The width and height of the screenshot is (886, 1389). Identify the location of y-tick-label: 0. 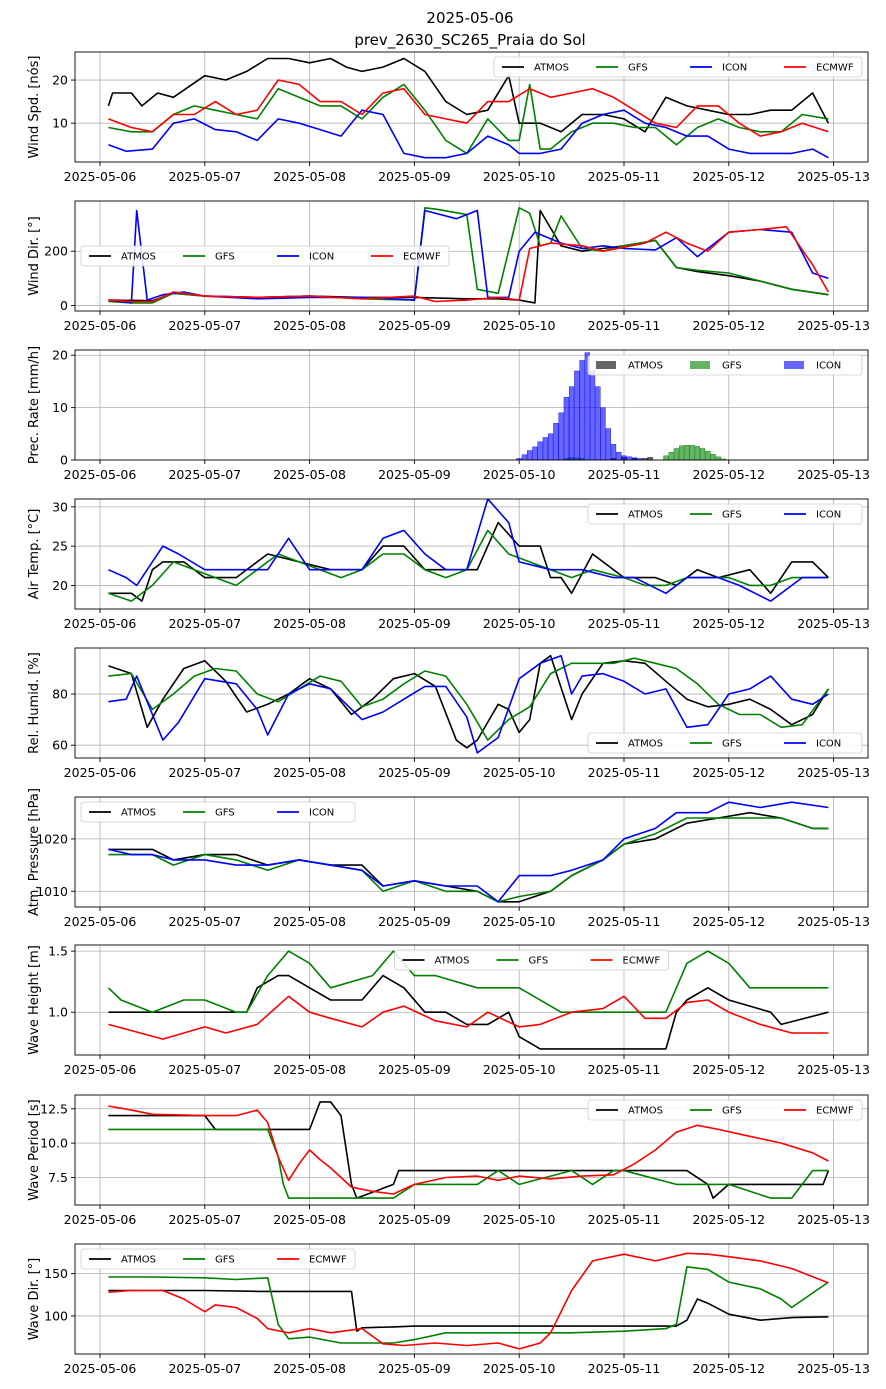
(64, 460).